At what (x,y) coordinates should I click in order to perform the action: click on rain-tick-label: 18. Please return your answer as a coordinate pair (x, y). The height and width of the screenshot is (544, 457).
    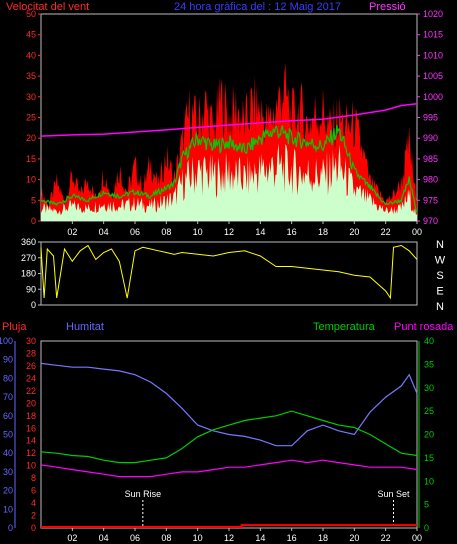
    Looking at the image, I should click on (31, 416).